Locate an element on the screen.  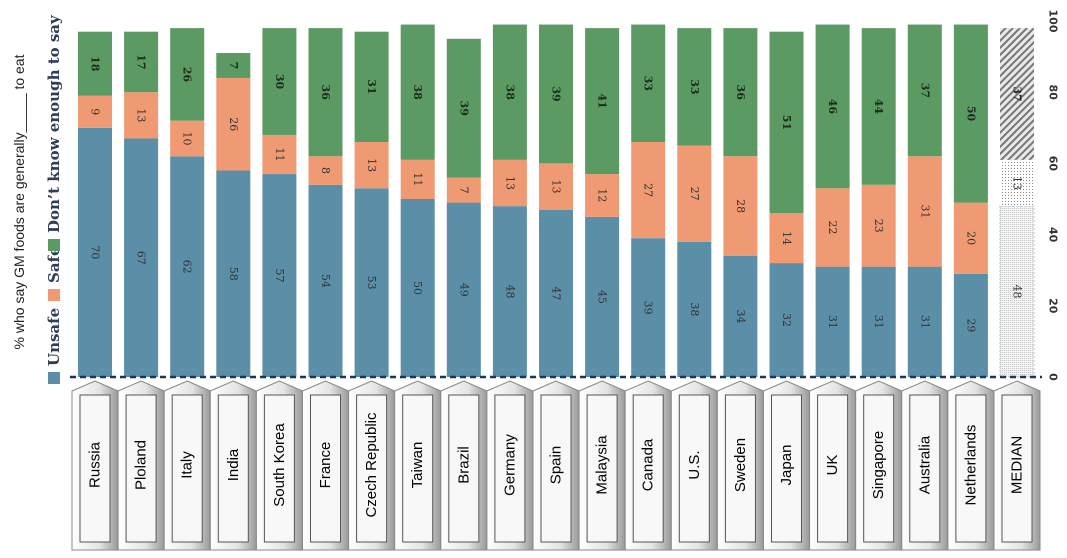
bar-don-t-know-enough-to-say-germany is located at coordinates (509, 92).